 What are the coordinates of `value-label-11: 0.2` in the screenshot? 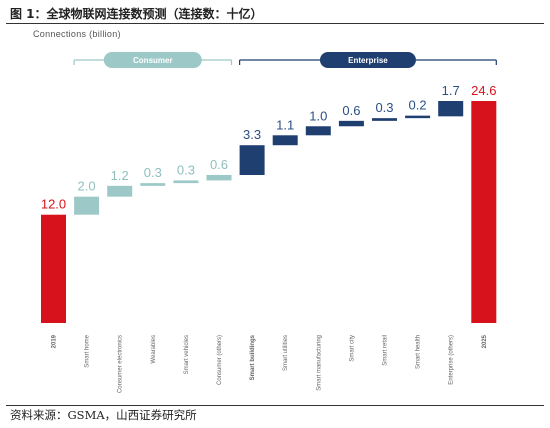 It's located at (418, 105).